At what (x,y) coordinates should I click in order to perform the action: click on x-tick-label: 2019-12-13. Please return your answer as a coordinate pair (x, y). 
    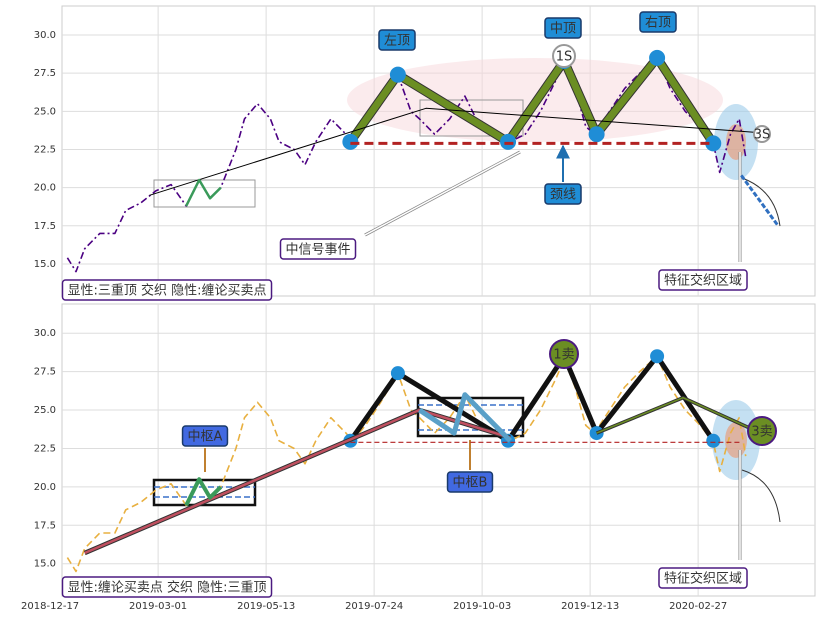
    Looking at the image, I should click on (590, 606).